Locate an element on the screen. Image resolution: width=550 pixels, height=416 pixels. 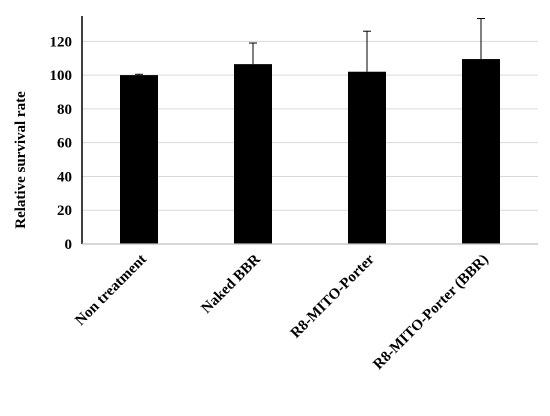
y-tick-labels: 0 20 40 60 80 100 120 is located at coordinates (61, 143).